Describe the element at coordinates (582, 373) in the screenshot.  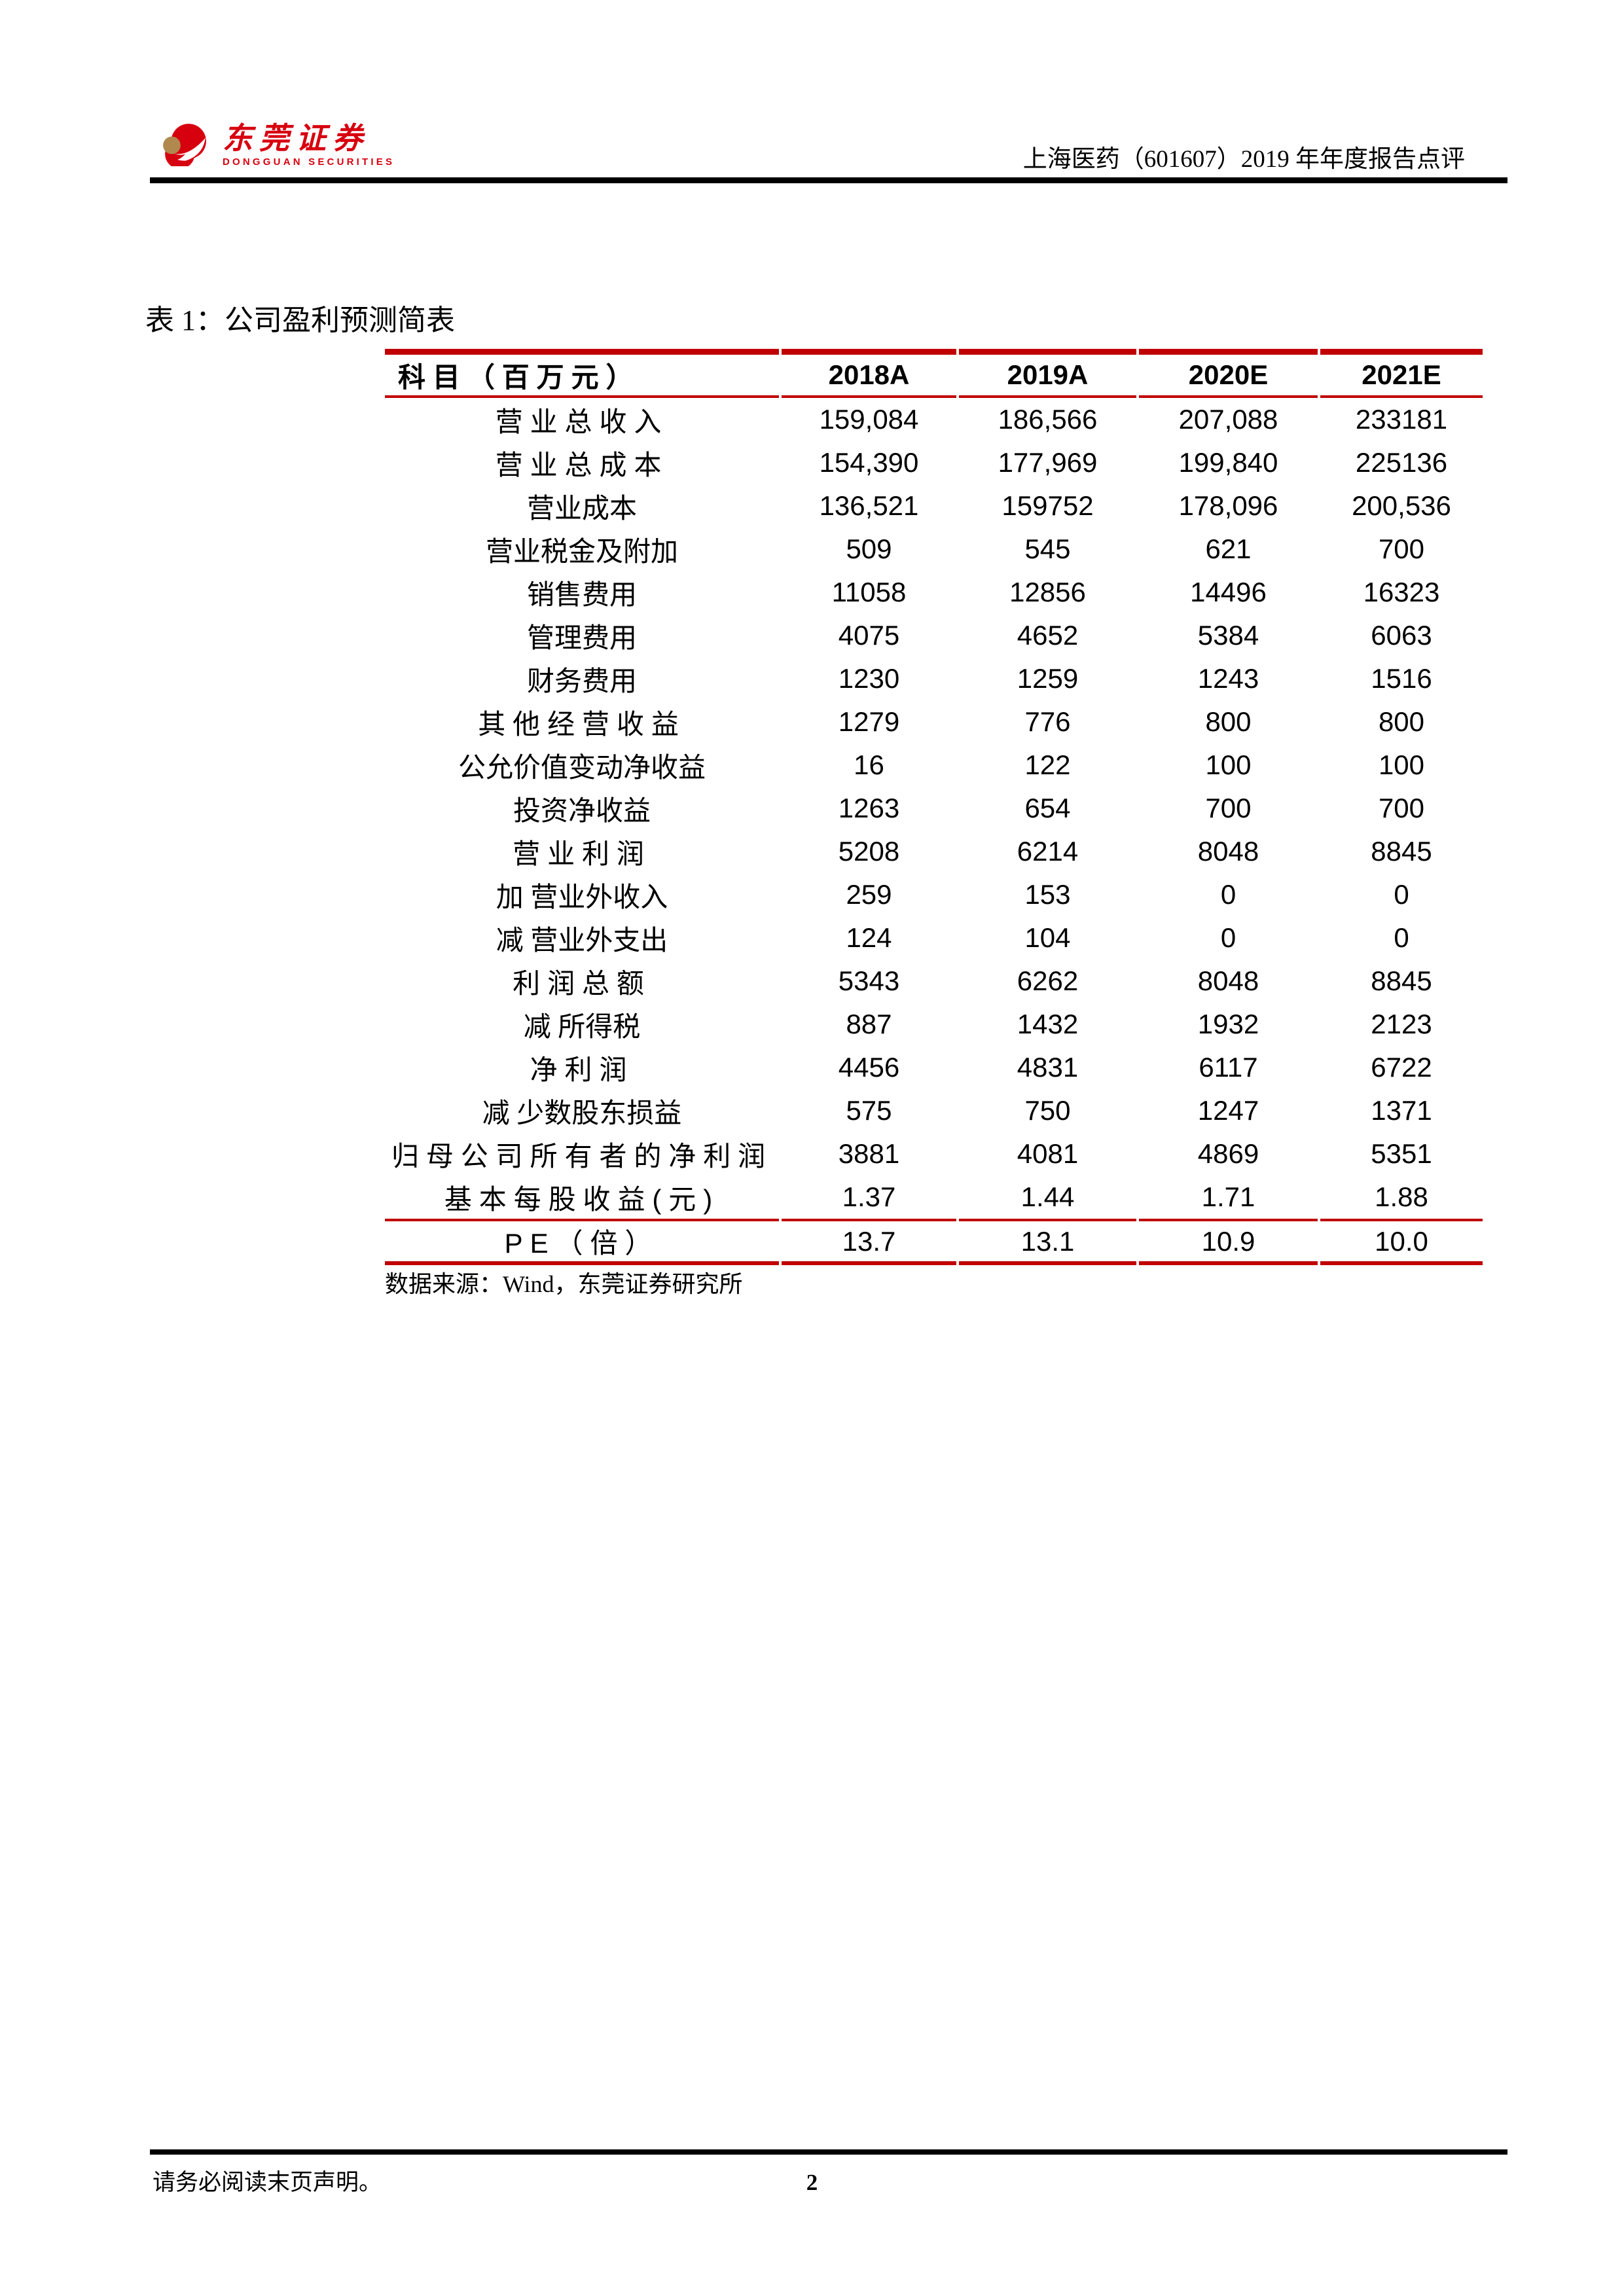
I see `column-header-item: 科目（百万元）` at that location.